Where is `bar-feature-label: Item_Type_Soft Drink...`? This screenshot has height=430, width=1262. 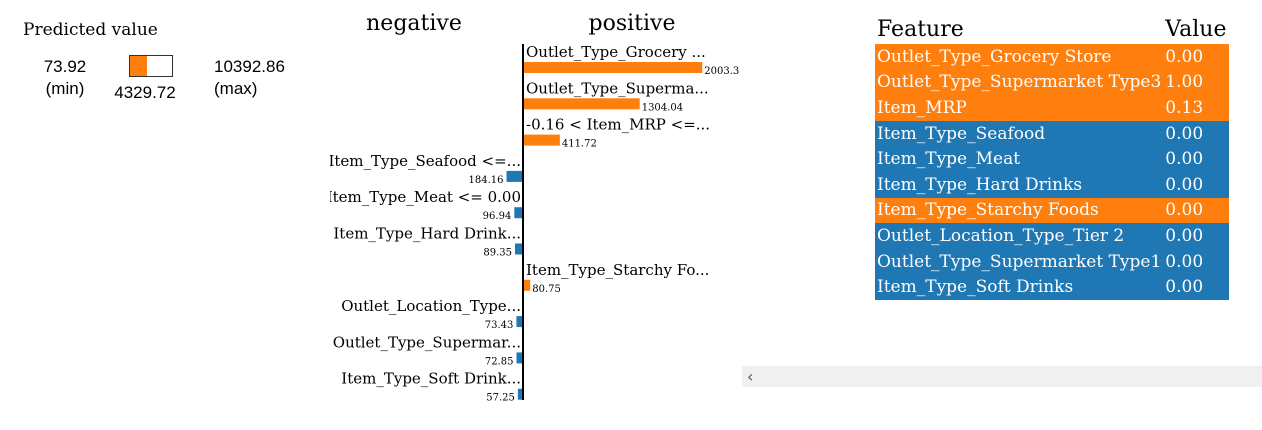
bar-feature-label: Item_Type_Soft Drink... is located at coordinates (431, 379).